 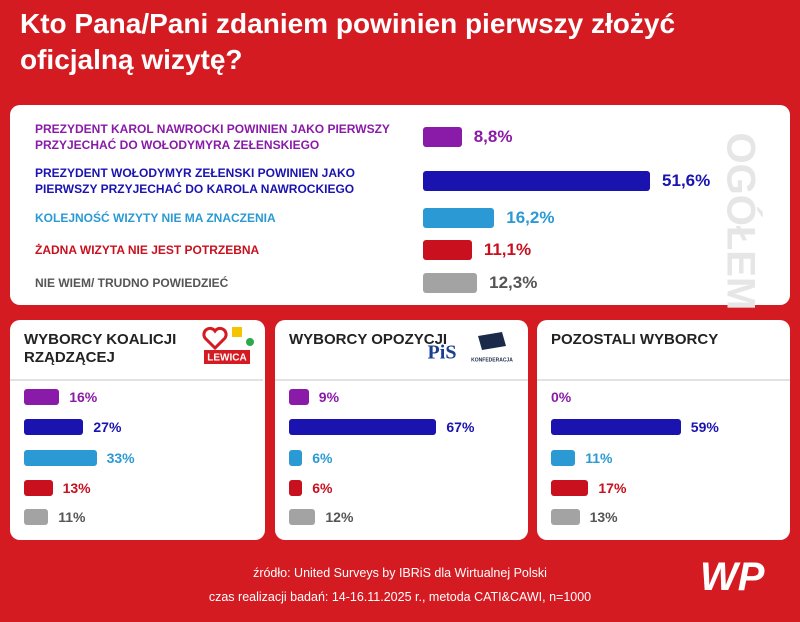 What do you see at coordinates (686, 180) in the screenshot?
I see `value-label: 51,6%` at bounding box center [686, 180].